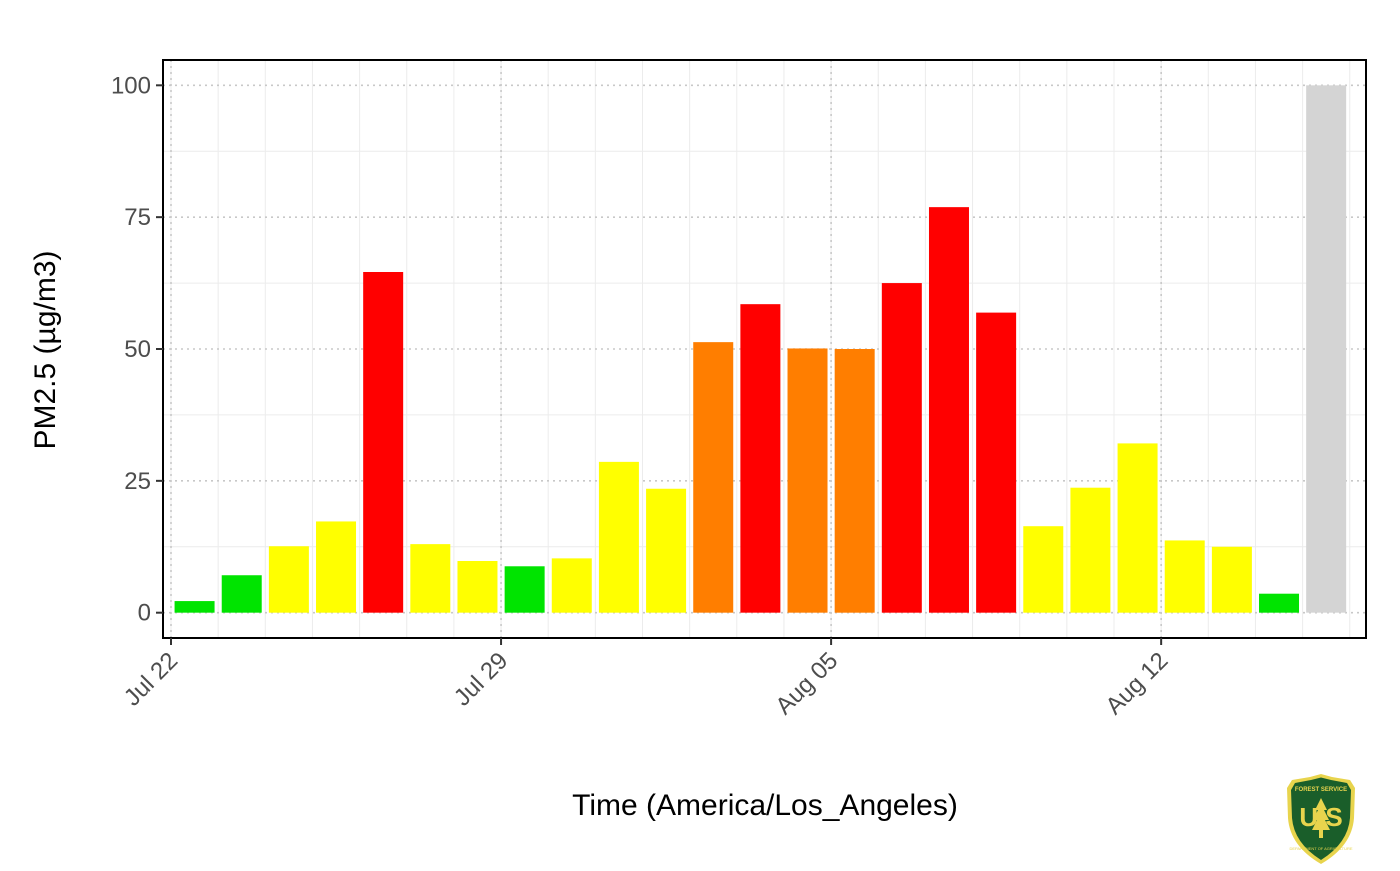 The height and width of the screenshot is (871, 1400). I want to click on y-tick-label: 100, so click(131, 85).